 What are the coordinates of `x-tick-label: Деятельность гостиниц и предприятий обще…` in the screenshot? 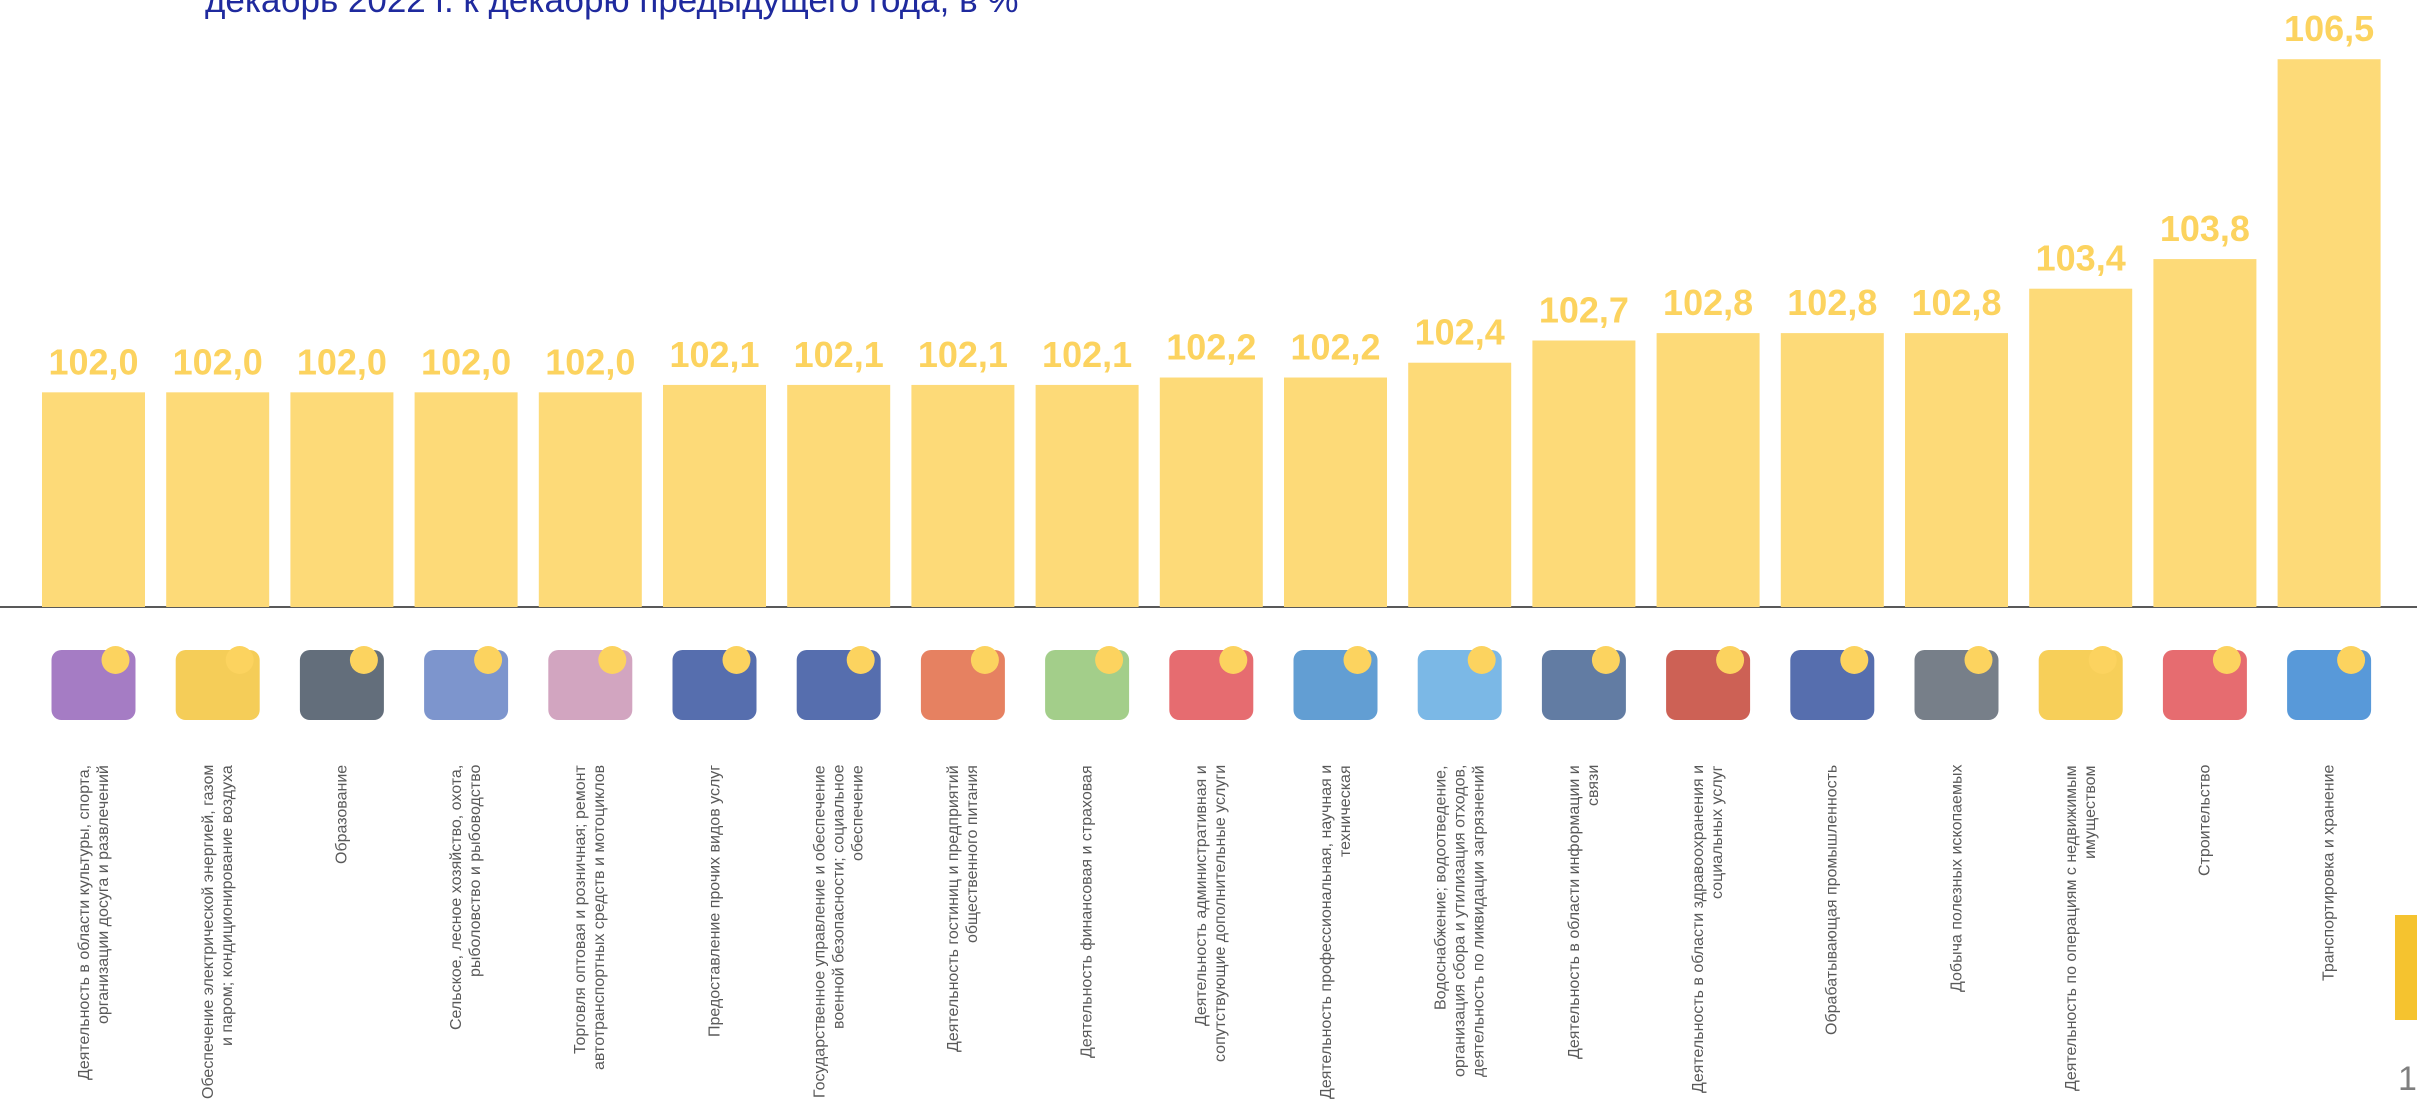 It's located at (962, 908).